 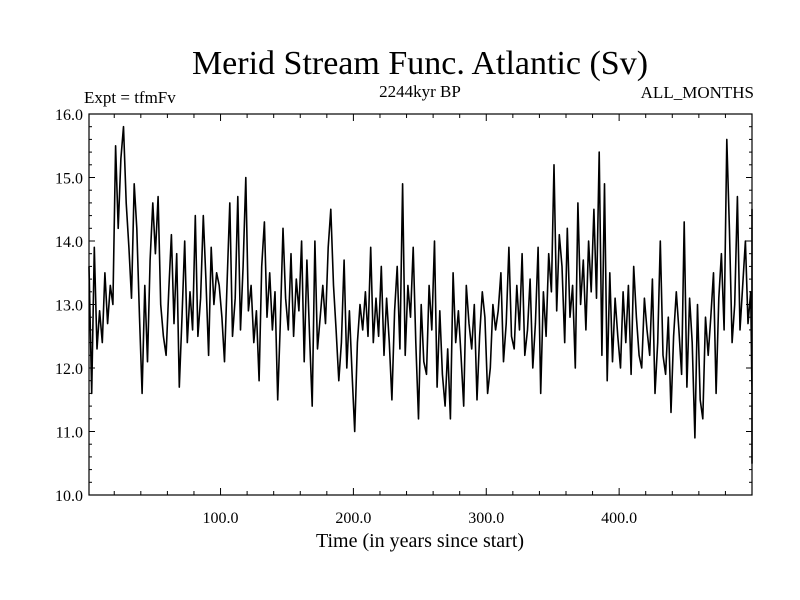 What do you see at coordinates (69, 242) in the screenshot?
I see `y-tick-label: 14.0` at bounding box center [69, 242].